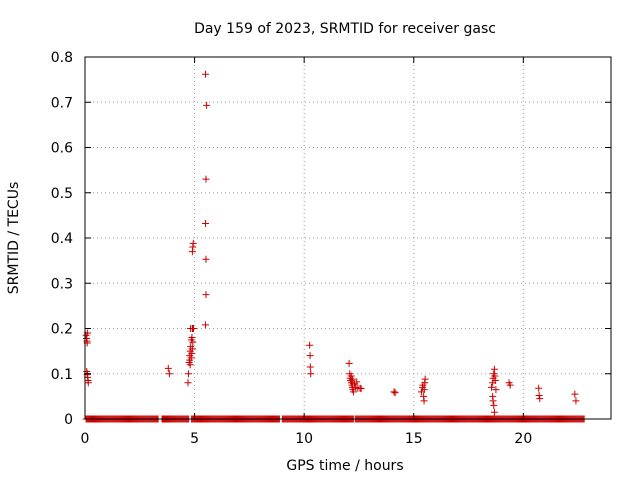  Describe the element at coordinates (304, 439) in the screenshot. I see `x-tick-label: 10` at that location.